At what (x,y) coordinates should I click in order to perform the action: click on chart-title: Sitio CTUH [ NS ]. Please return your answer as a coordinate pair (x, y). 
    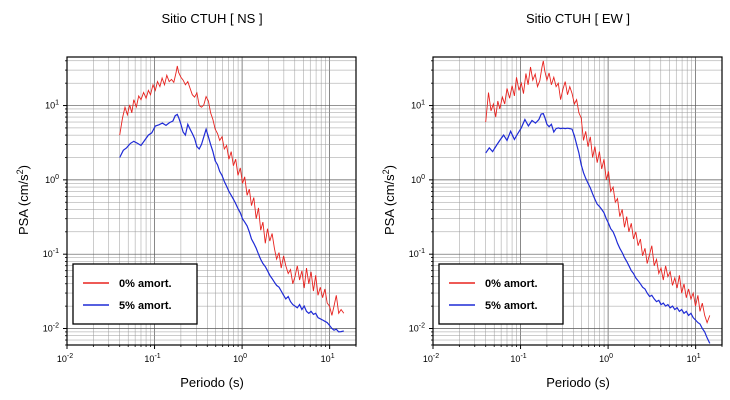
    Looking at the image, I should click on (211, 18).